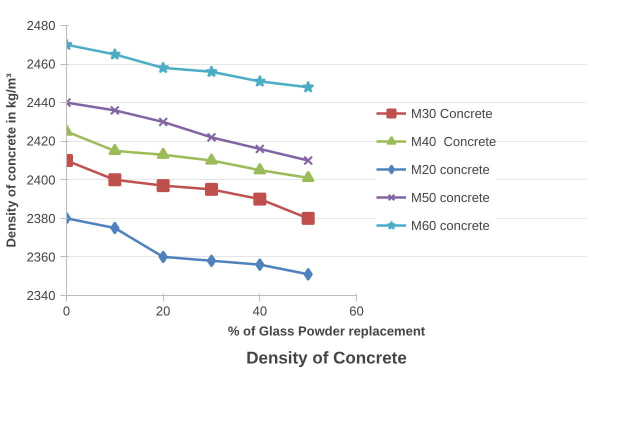  Describe the element at coordinates (450, 225) in the screenshot. I see `legend-label: M60 concrete` at that location.